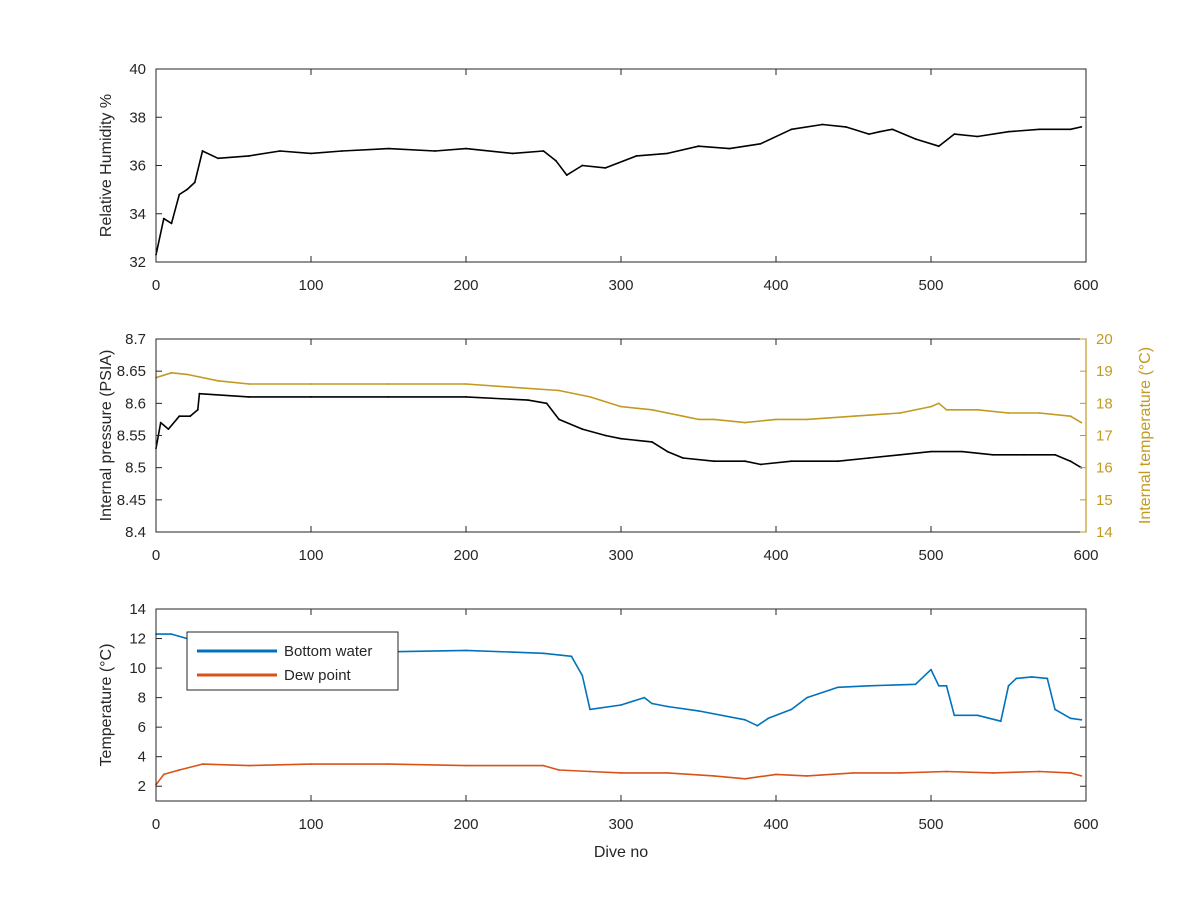 This screenshot has height=900, width=1200. Describe the element at coordinates (1104, 339) in the screenshot. I see `y2-tick-label: 20` at that location.